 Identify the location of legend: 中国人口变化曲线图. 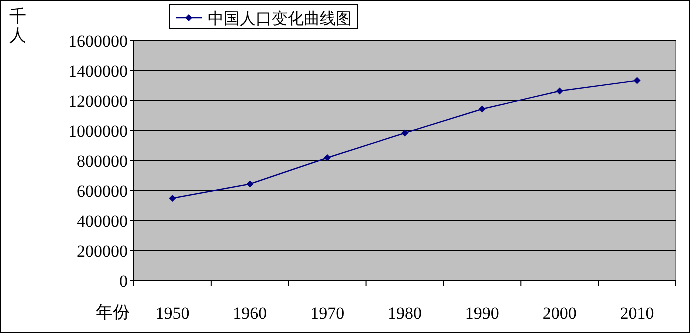
(264, 18).